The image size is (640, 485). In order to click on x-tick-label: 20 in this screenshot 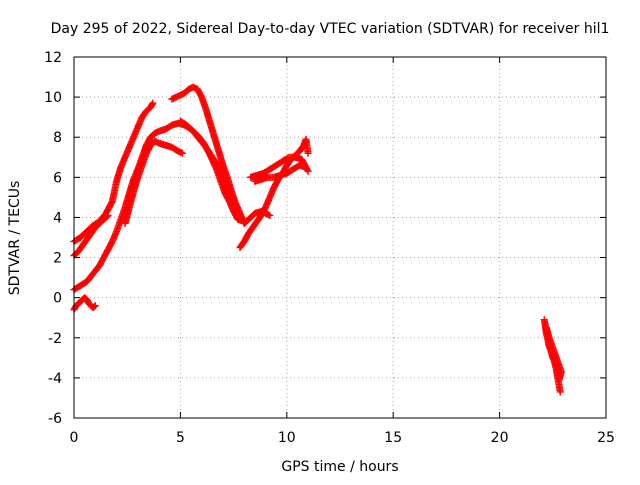, I will do `click(500, 438)`.